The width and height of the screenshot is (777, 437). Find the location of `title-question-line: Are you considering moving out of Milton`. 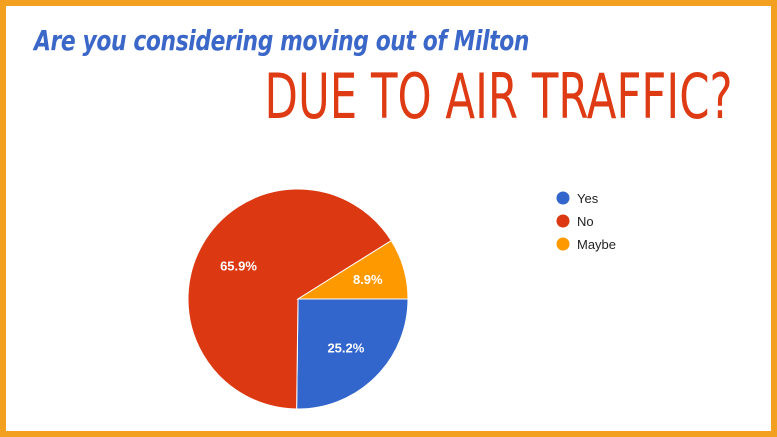

title-question-line: Are you considering moving out of Milton is located at coordinates (282, 40).